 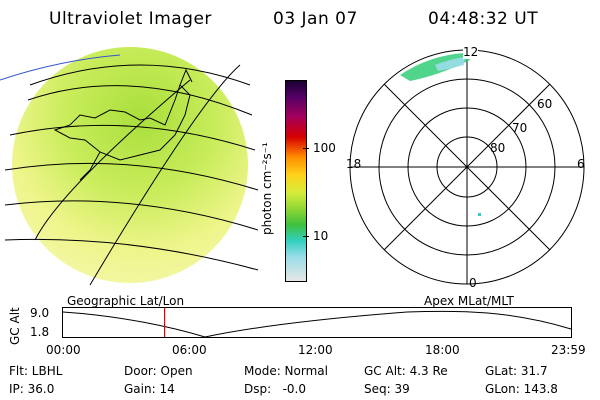 I want to click on info-glon: GLon: 143.8, so click(x=521, y=389).